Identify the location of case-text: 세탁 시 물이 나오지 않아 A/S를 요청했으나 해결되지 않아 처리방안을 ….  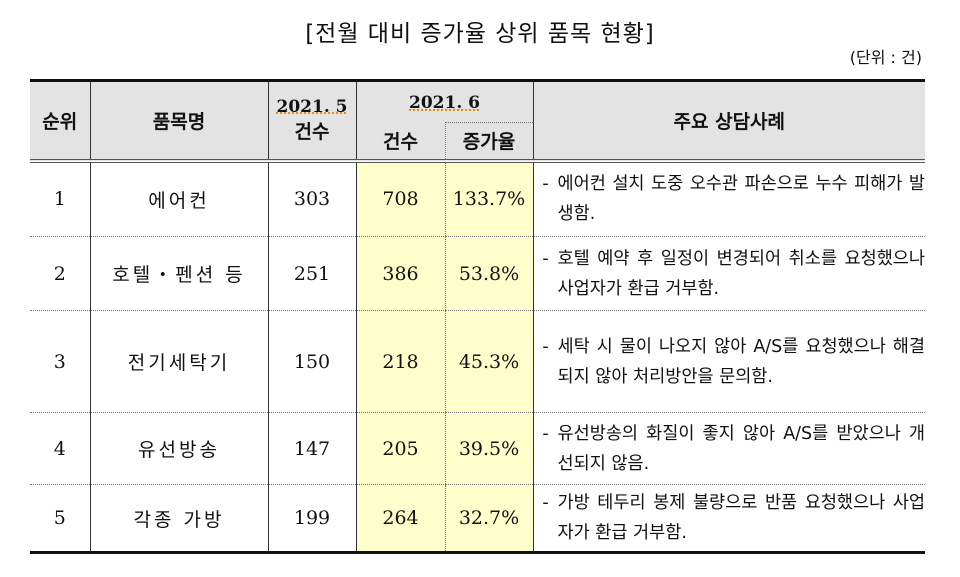
(741, 361).